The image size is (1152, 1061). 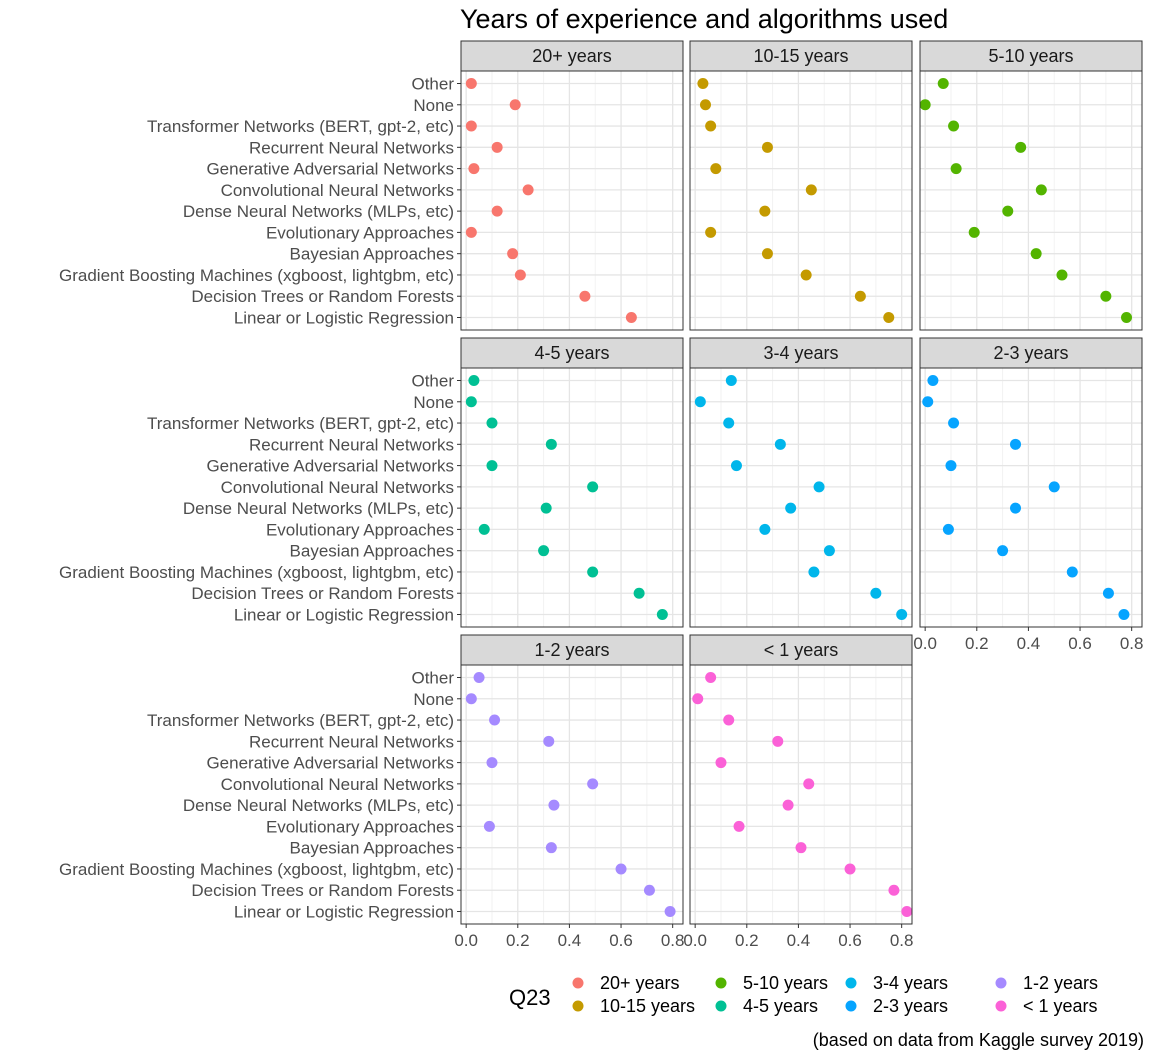 What do you see at coordinates (372, 551) in the screenshot?
I see `y-tick-label: Bayesian Approaches` at bounding box center [372, 551].